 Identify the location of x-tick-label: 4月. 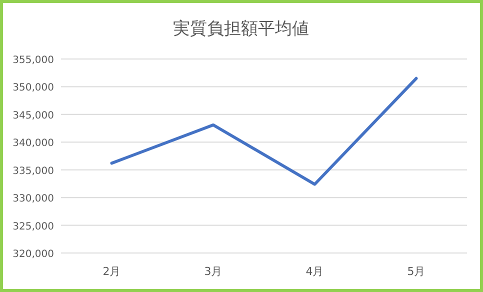
(315, 271).